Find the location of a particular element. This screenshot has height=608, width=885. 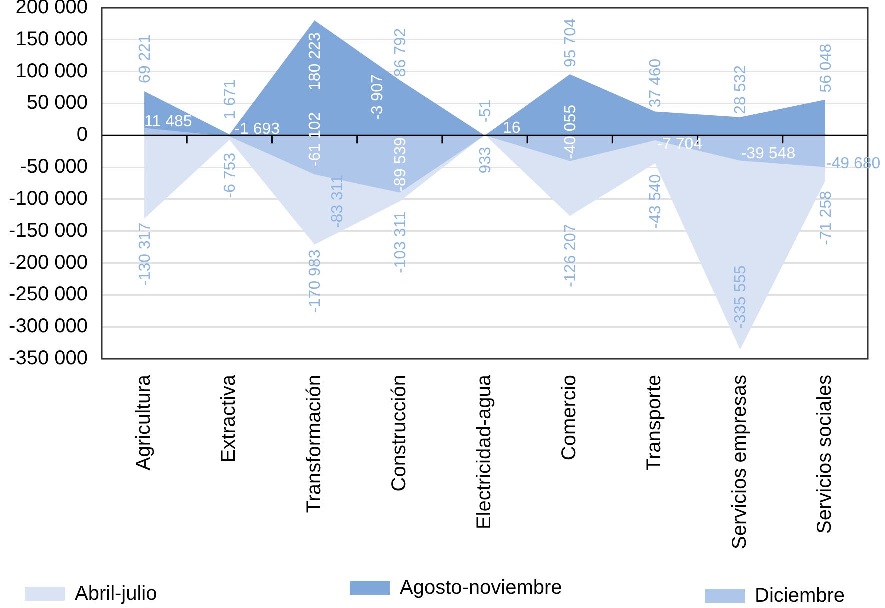

y-tick-label: 200 000 is located at coordinates (52, 9).